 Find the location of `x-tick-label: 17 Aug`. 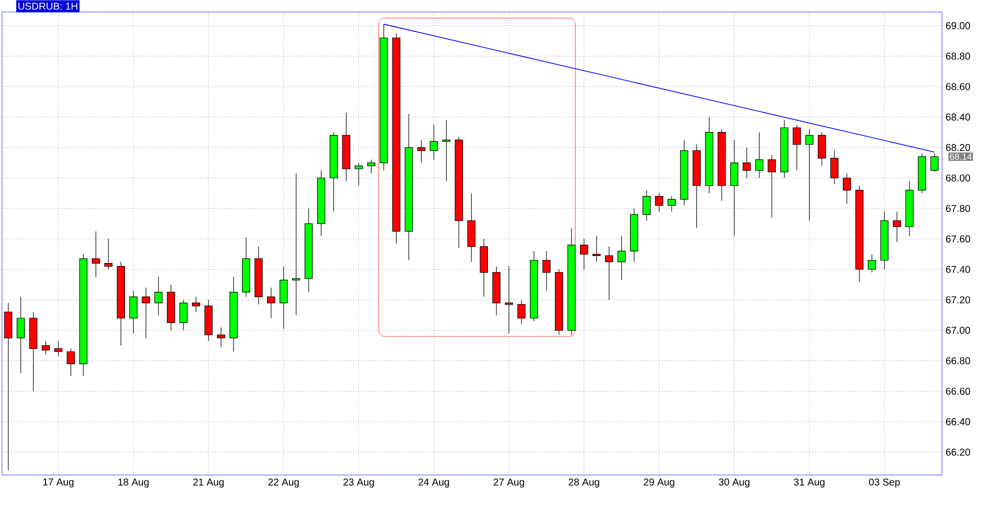

x-tick-label: 17 Aug is located at coordinates (58, 483).